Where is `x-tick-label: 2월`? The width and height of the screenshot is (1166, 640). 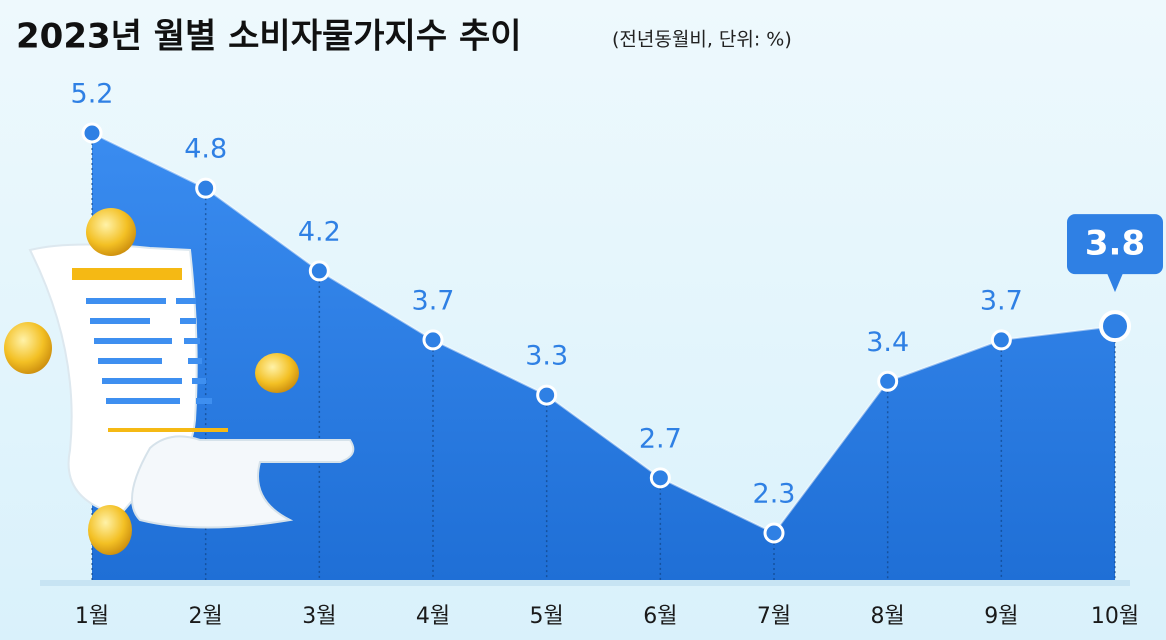
x-tick-label: 2월 is located at coordinates (206, 616).